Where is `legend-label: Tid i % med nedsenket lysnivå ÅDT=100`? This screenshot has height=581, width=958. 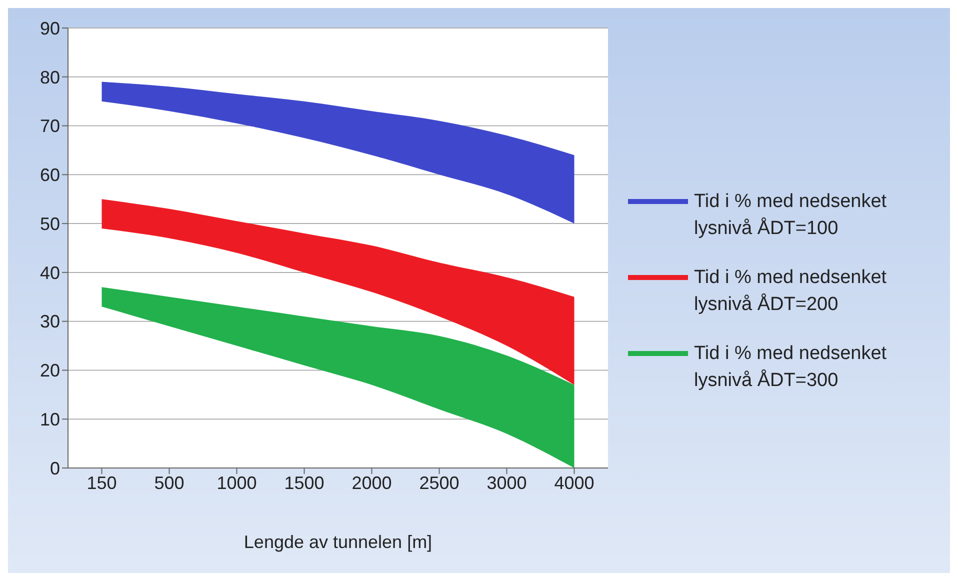 legend-label: Tid i % med nedsenket lysnivå ÅDT=100 is located at coordinates (791, 215).